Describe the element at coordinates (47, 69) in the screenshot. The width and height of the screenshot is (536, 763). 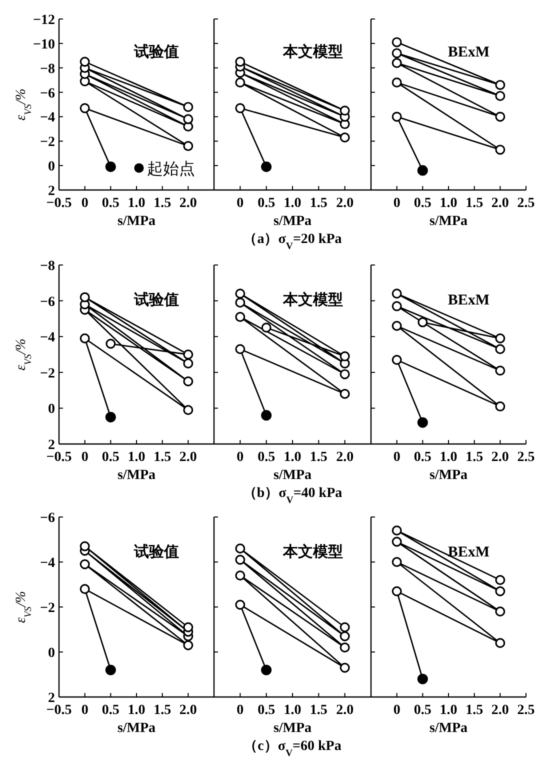
I see `y-tick-label: −8` at that location.